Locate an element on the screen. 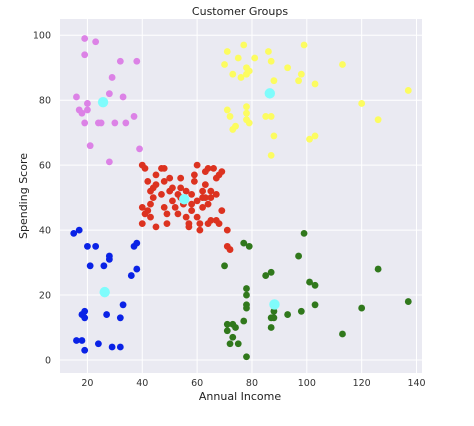  y-tick-label: 20 is located at coordinates (45, 296).